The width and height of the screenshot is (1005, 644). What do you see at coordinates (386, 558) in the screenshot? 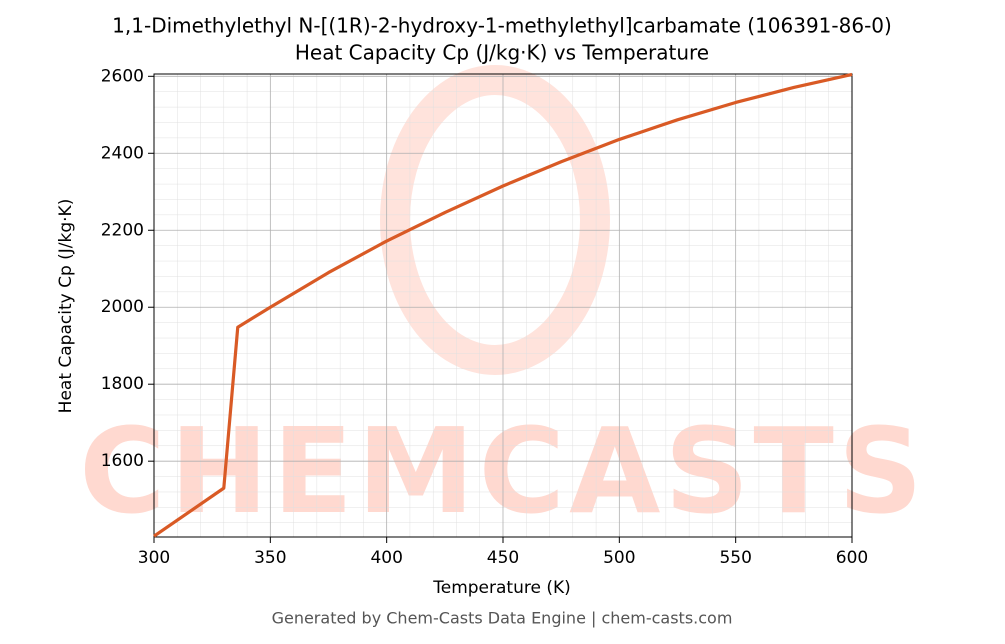
I see `x-tick-label: 400` at bounding box center [386, 558].